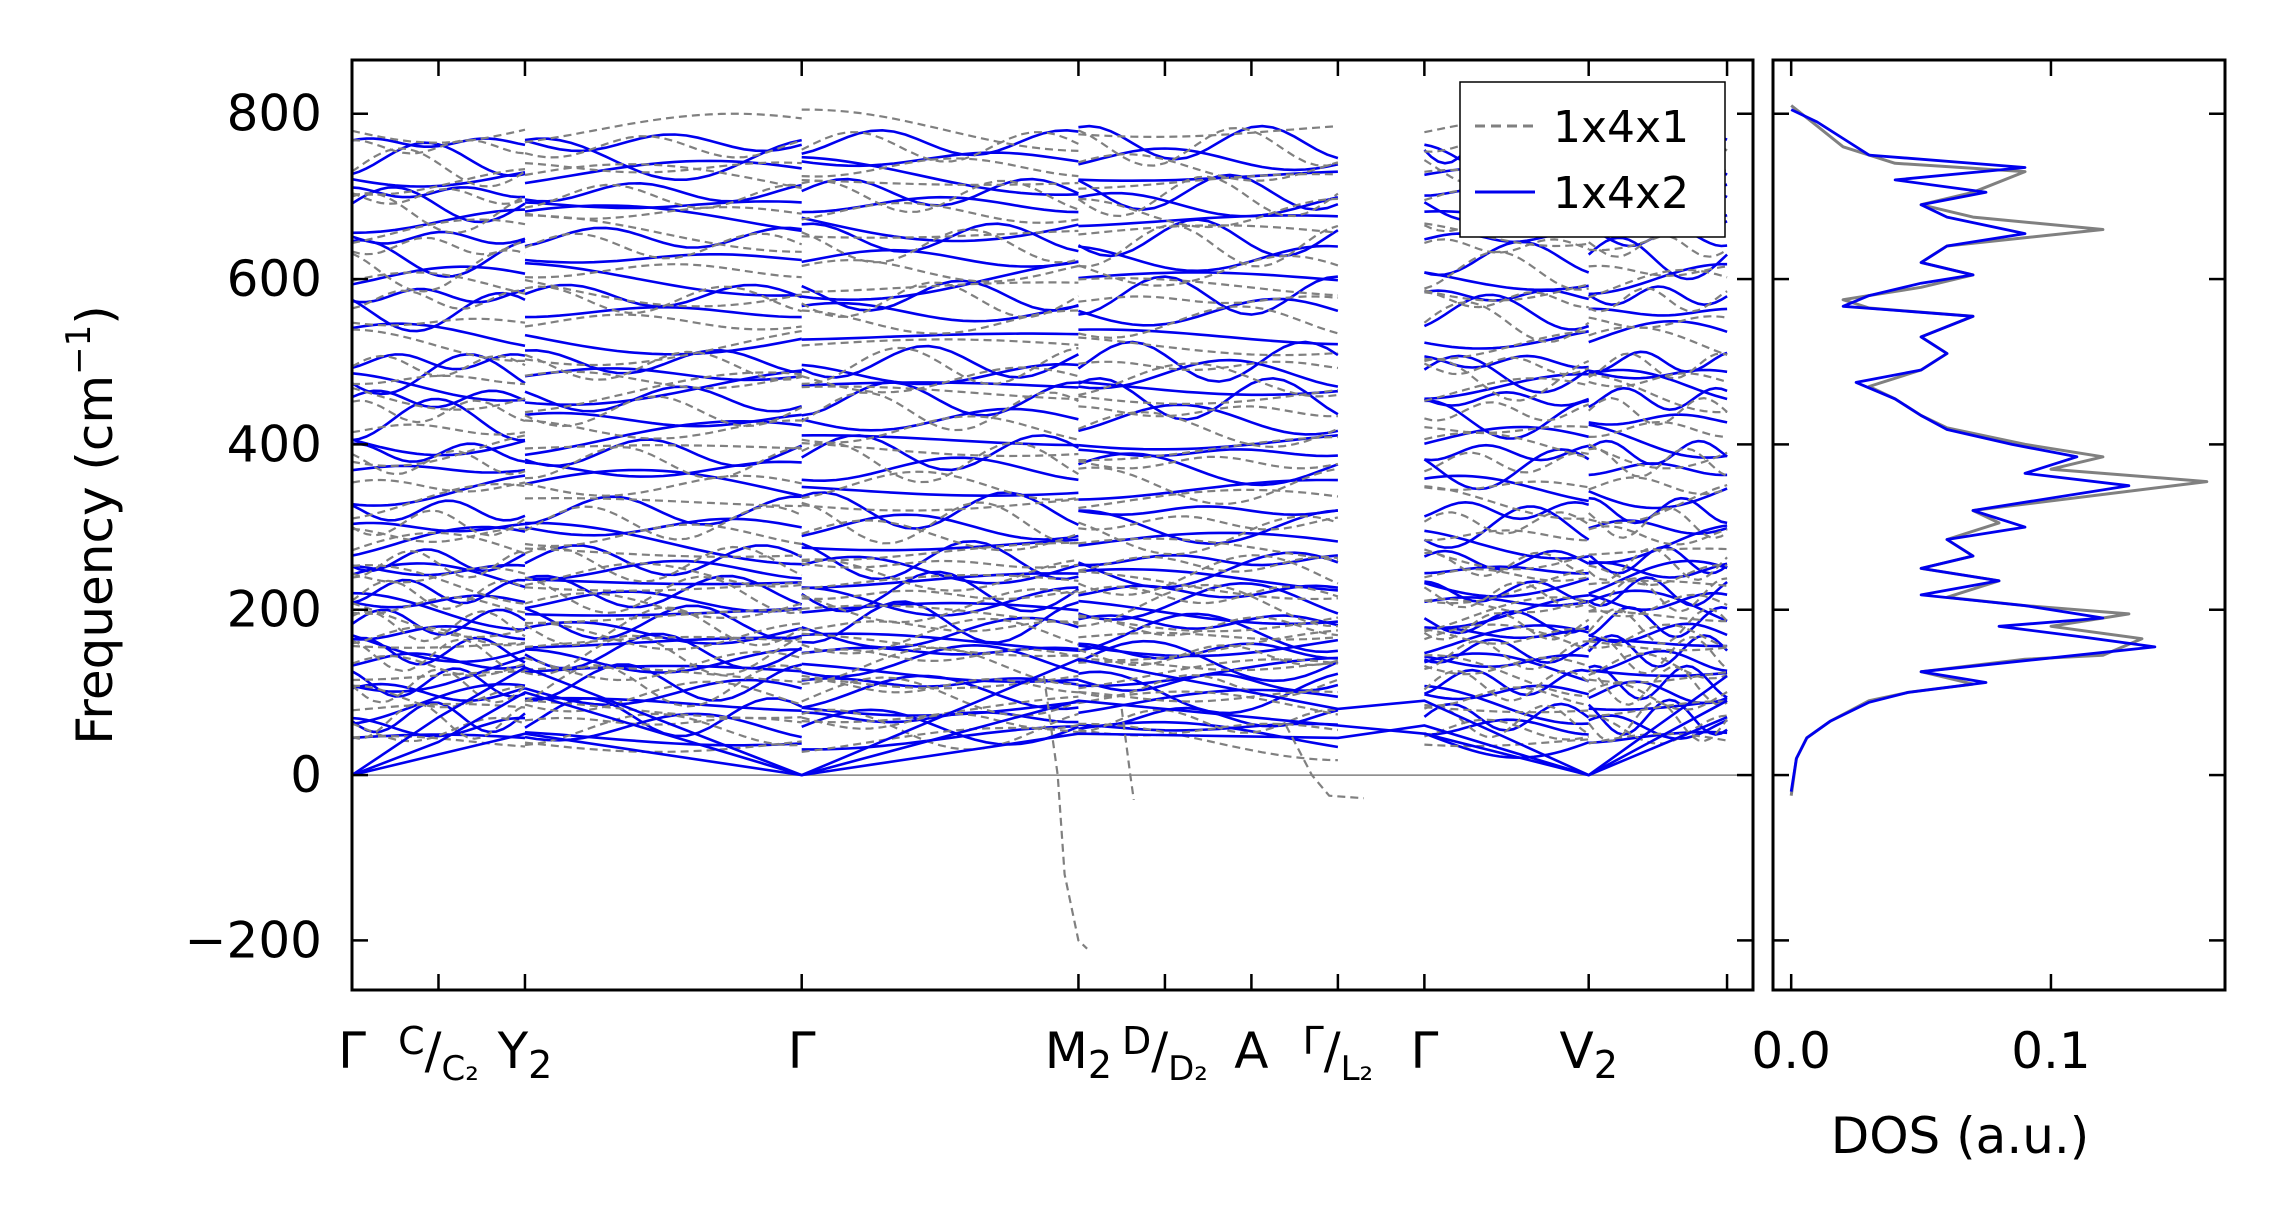  What do you see at coordinates (1078, 1054) in the screenshot?
I see `band-xtick-label-4: M2` at bounding box center [1078, 1054].